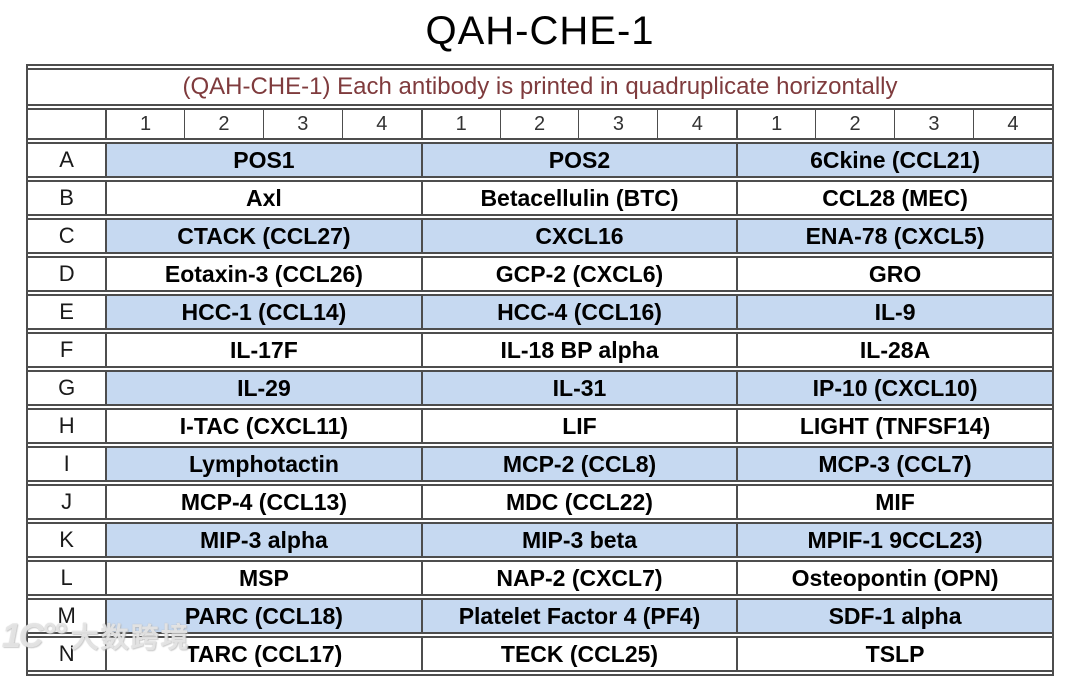 The image size is (1080, 676). I want to click on antibody-cell: ENA-78 (CXCL5), so click(894, 236).